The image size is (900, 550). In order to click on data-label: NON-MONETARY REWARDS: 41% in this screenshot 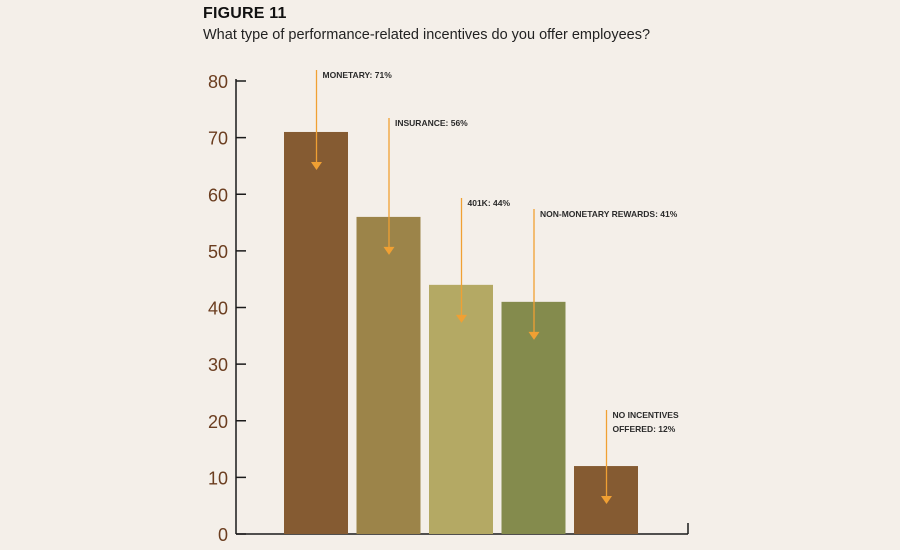, I will do `click(609, 214)`.